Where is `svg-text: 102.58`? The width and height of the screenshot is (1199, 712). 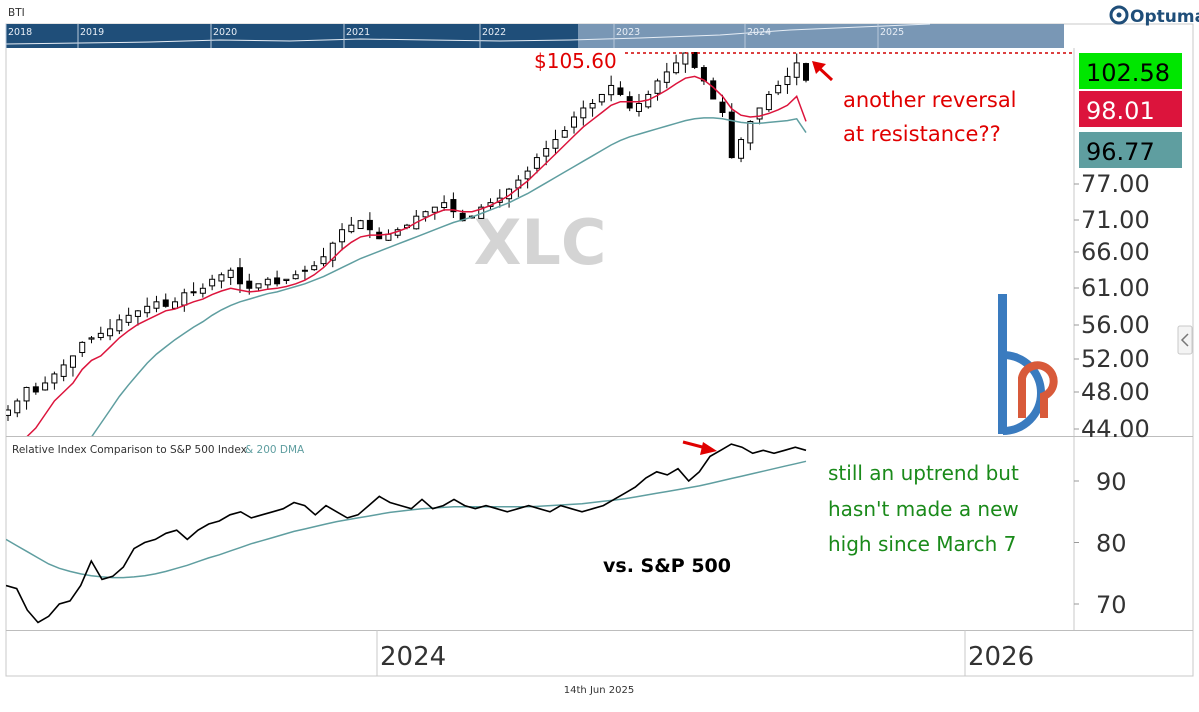
svg-text: 102.58 is located at coordinates (1128, 73).